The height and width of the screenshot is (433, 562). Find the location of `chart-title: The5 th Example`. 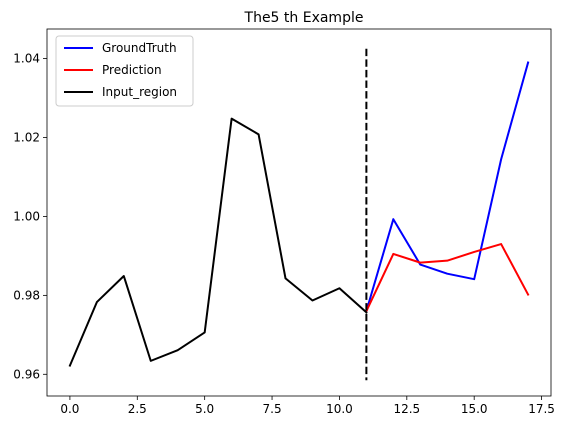

chart-title: The5 th Example is located at coordinates (304, 18).